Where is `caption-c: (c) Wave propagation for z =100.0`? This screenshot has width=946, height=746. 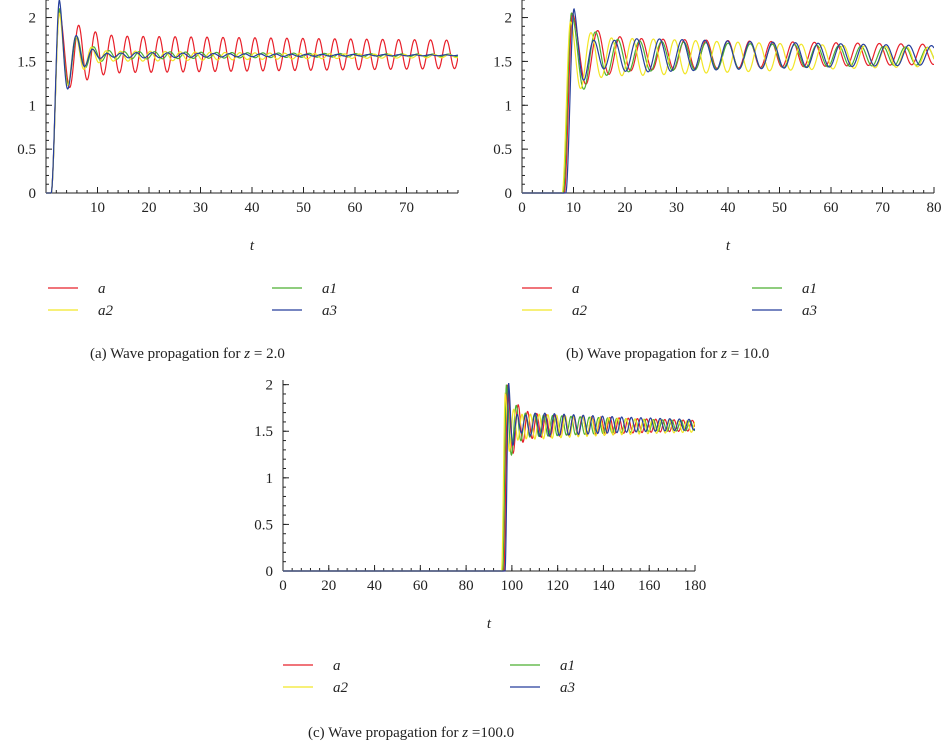
caption-c: (c) Wave propagation for z =100.0 is located at coordinates (411, 733).